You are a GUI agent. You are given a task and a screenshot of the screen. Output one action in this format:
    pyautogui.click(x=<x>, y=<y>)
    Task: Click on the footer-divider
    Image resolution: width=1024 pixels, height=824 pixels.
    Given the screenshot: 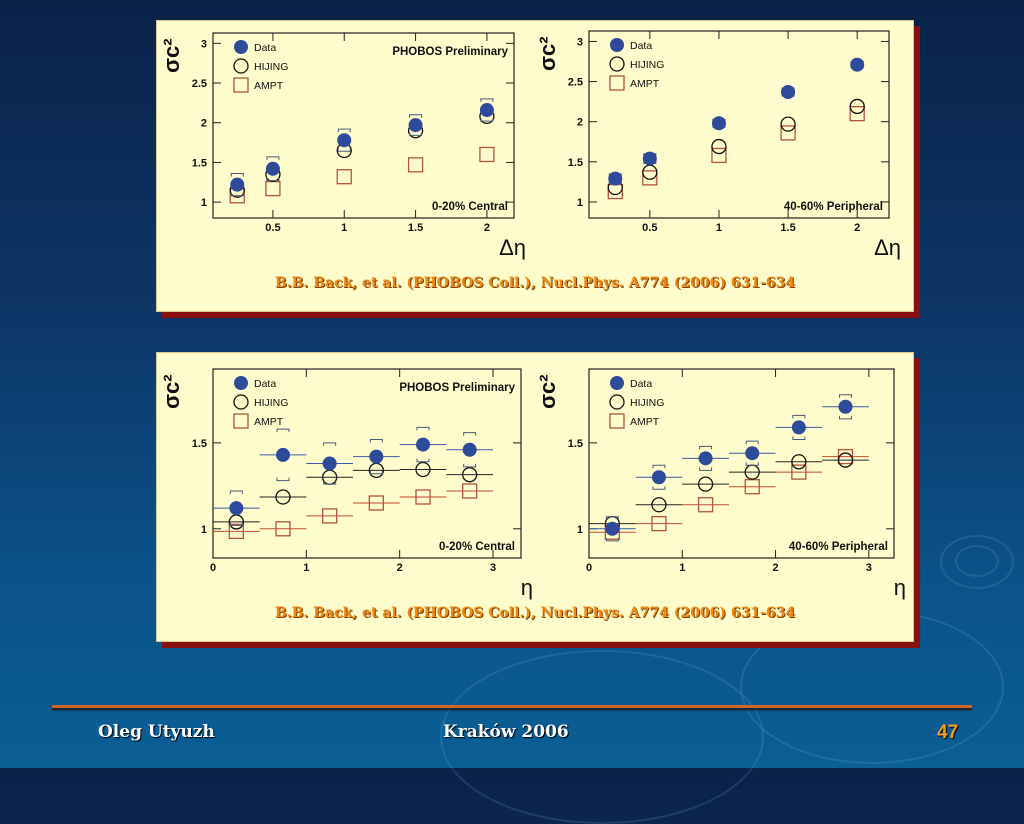 What is the action you would take?
    pyautogui.click(x=512, y=706)
    